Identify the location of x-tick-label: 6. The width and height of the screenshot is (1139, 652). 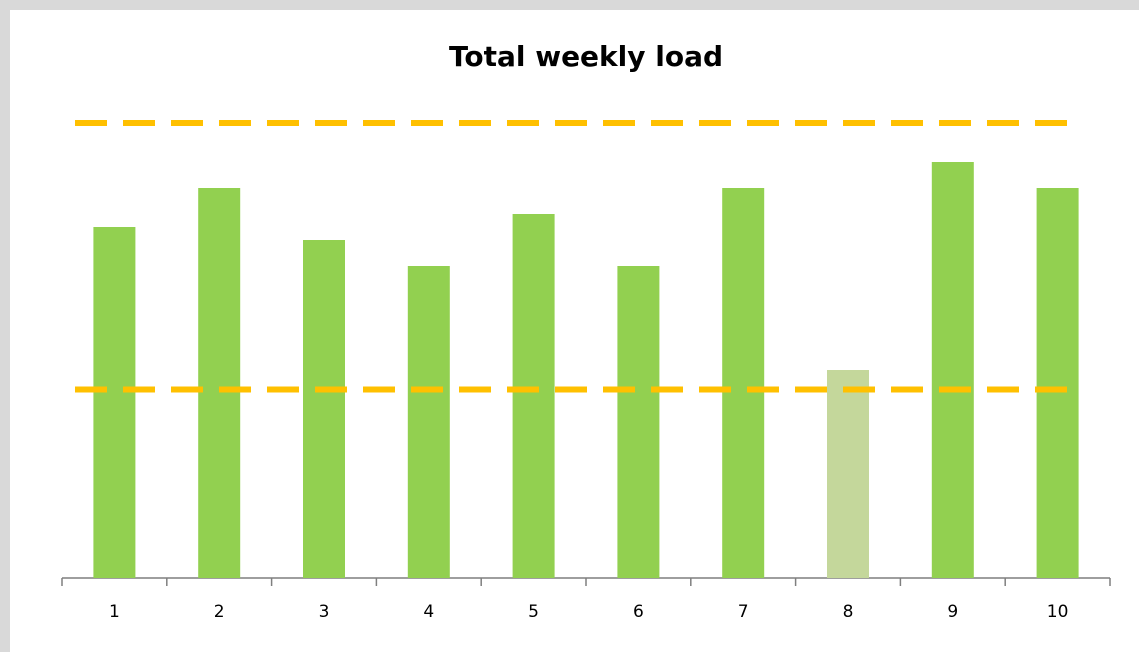
(638, 612).